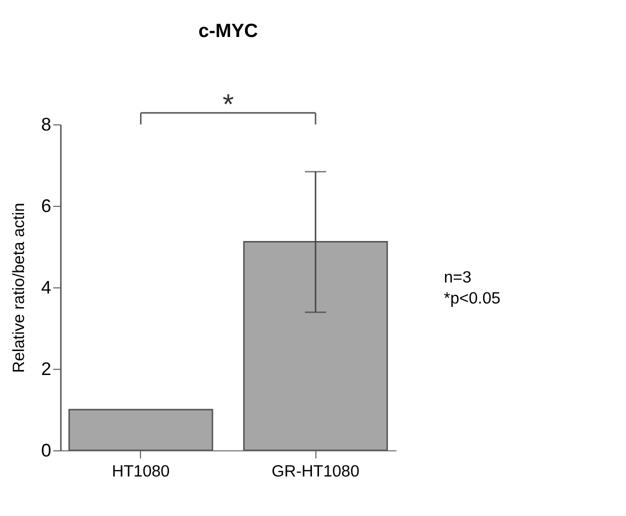 The image size is (626, 516). I want to click on text: n=3, so click(458, 277).